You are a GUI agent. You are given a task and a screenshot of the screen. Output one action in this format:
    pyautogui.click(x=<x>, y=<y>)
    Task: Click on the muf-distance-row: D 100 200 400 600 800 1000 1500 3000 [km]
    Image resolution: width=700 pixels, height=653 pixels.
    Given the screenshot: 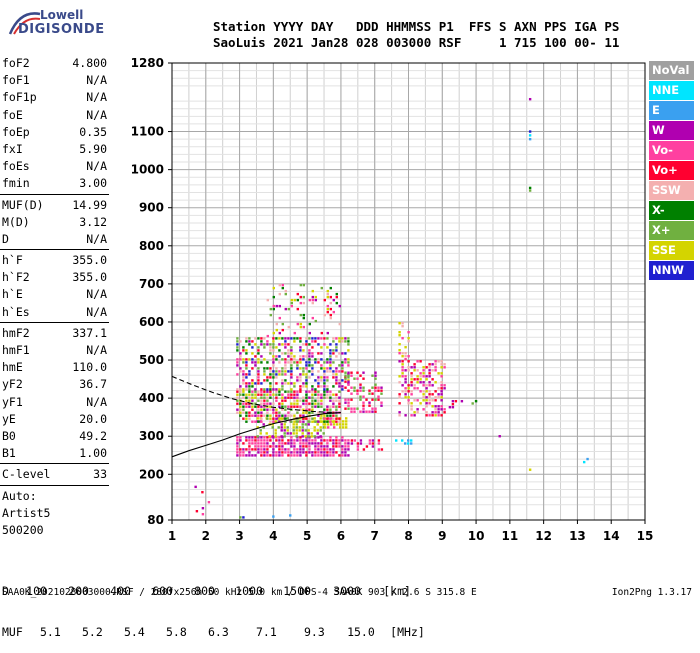 What is the action you would take?
    pyautogui.click(x=213, y=591)
    